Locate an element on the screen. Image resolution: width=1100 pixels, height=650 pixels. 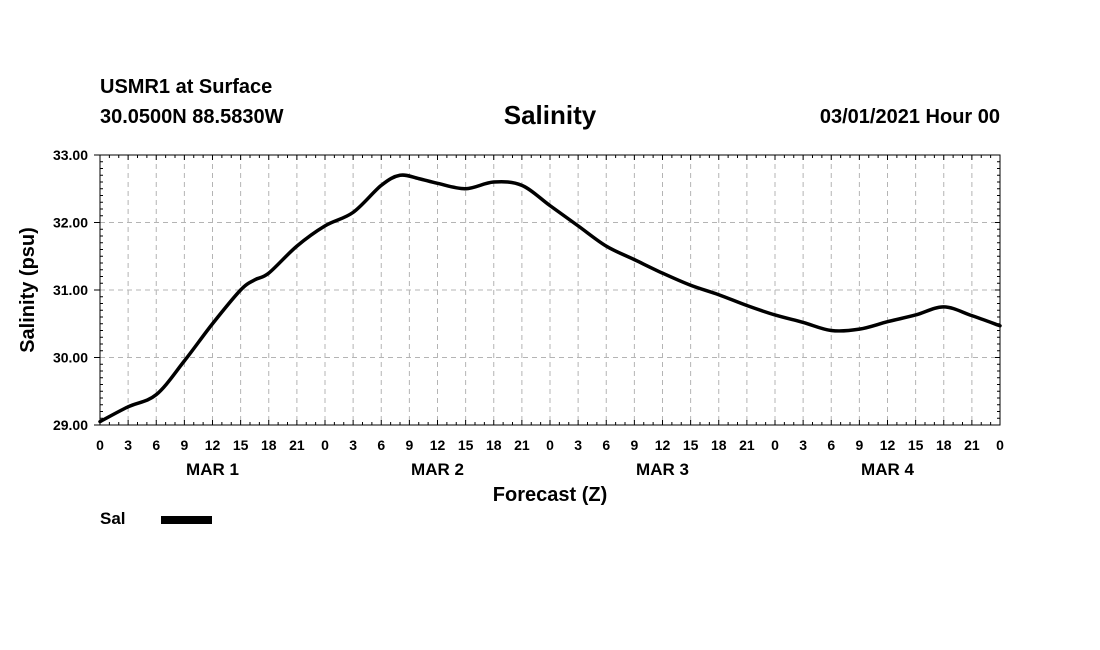
day-label: MAR 2 is located at coordinates (437, 469).